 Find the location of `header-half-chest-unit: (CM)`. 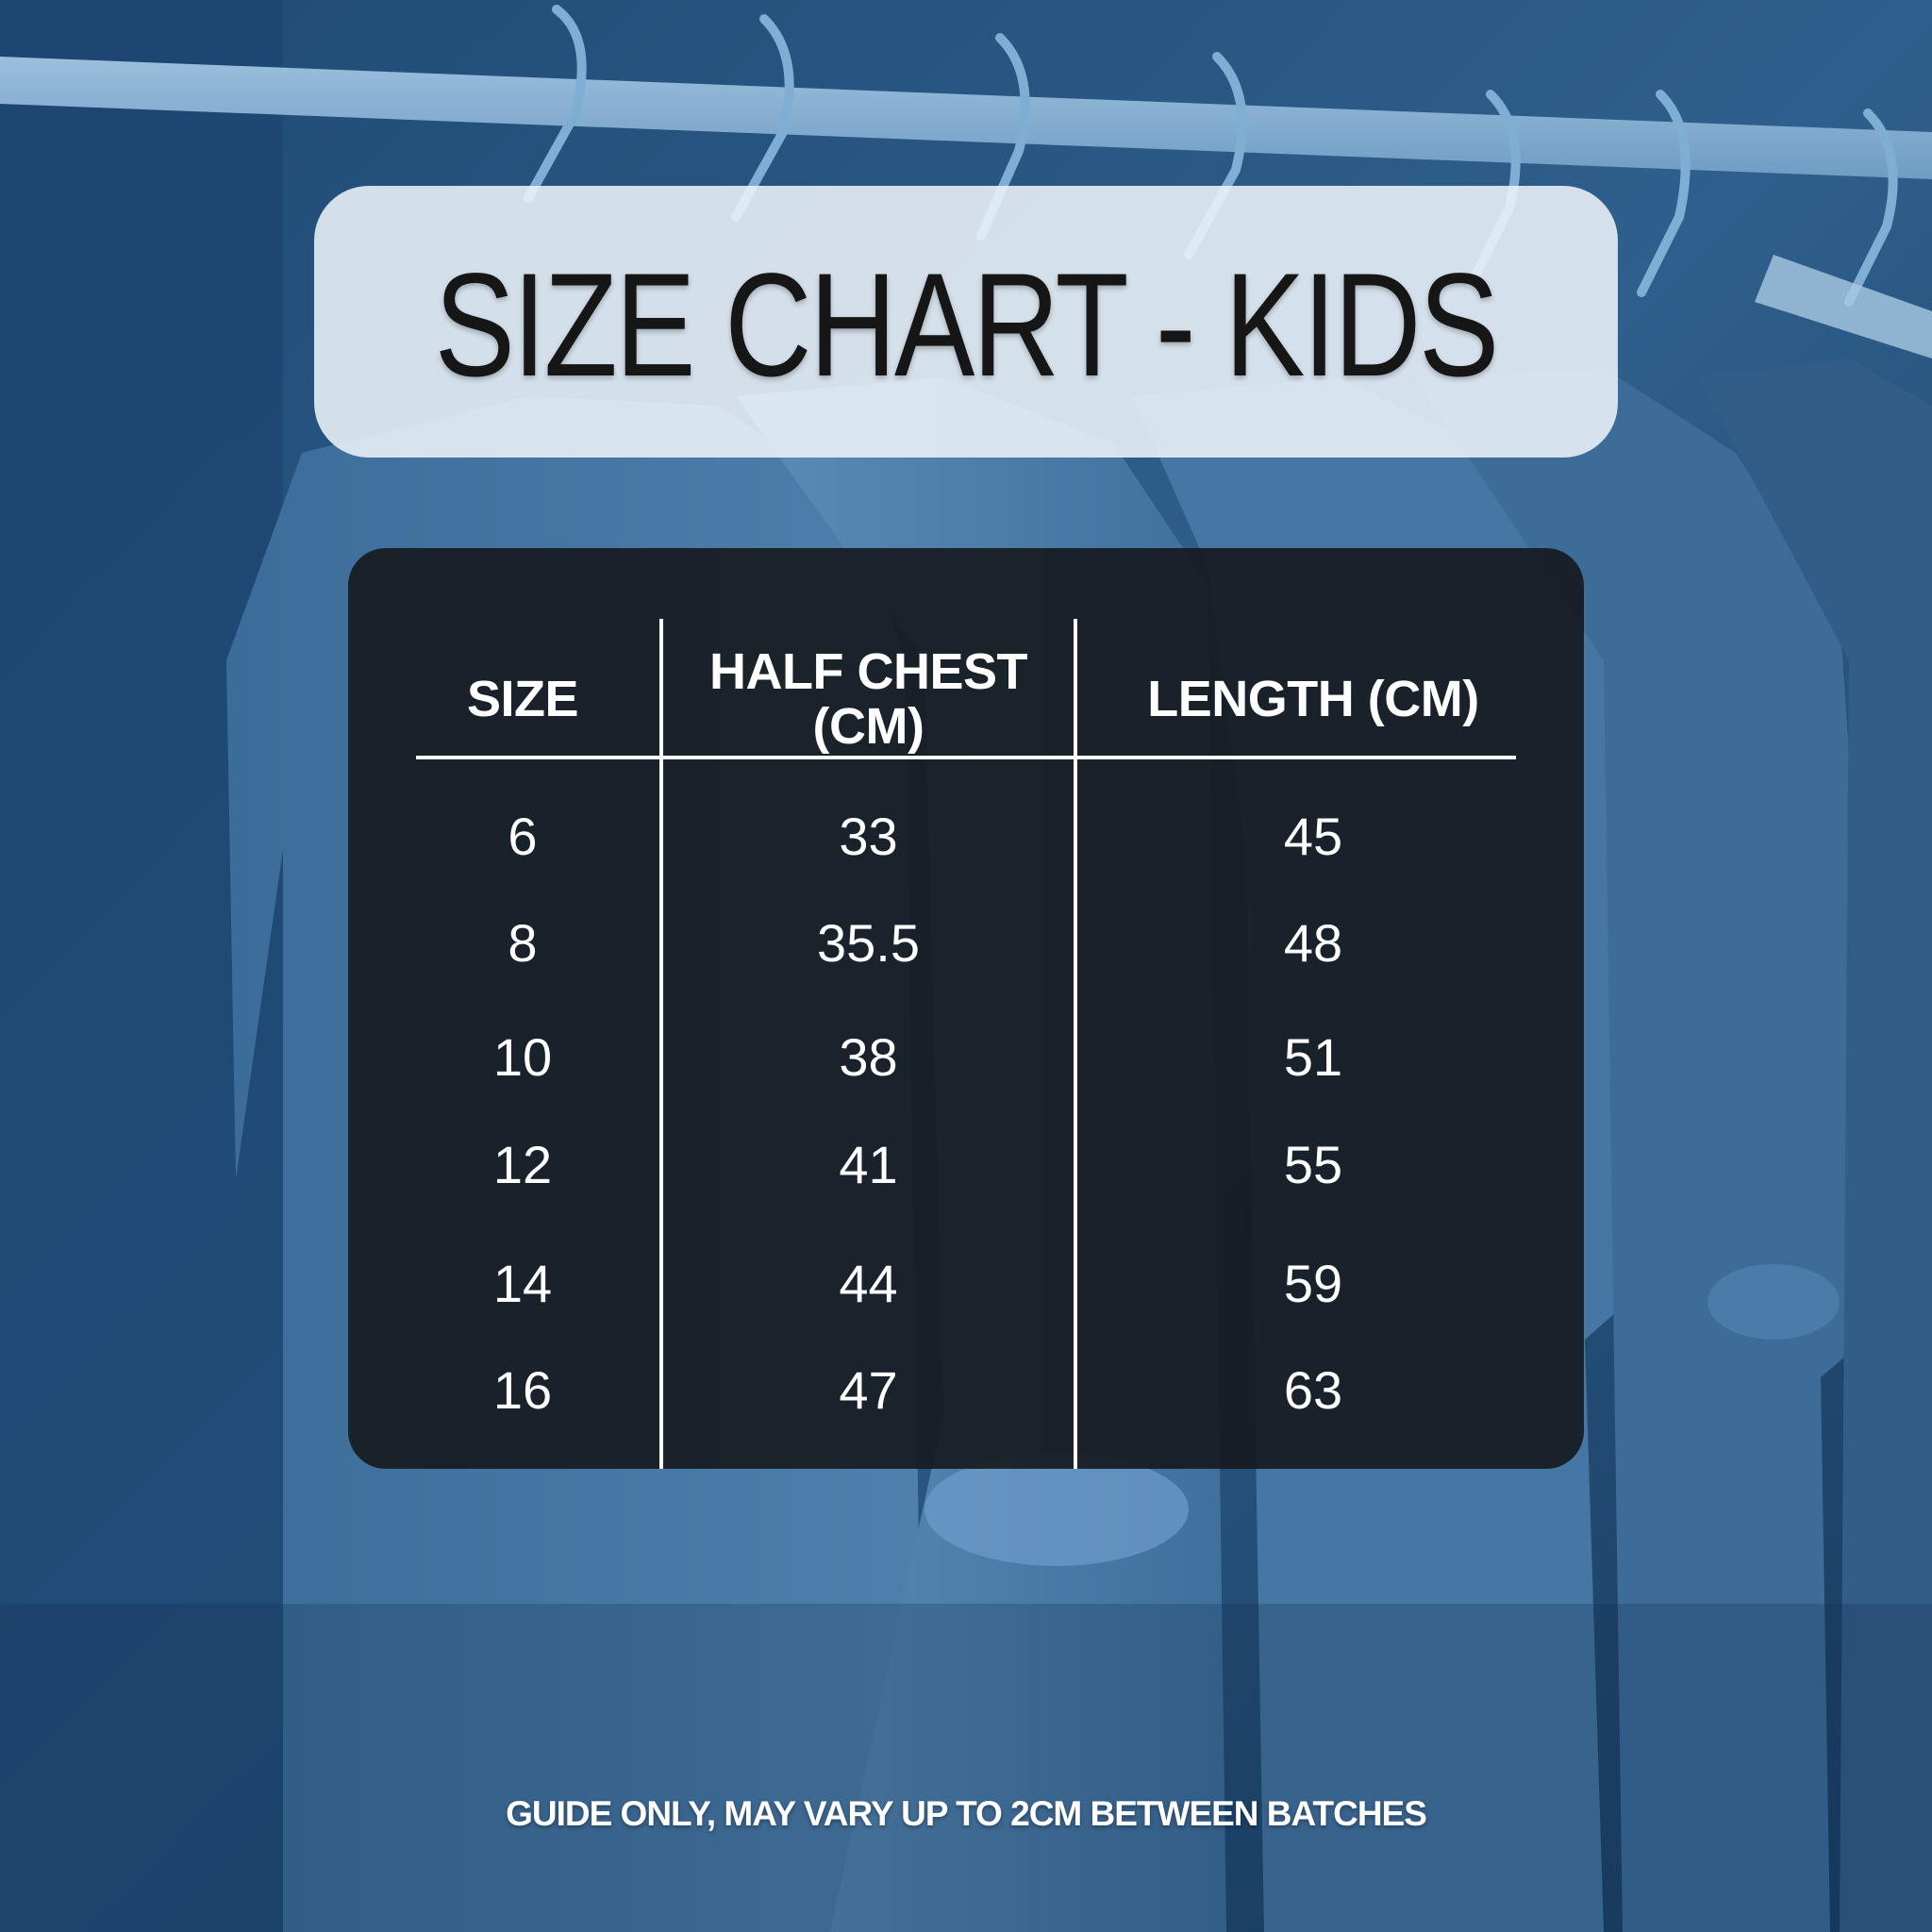

header-half-chest-unit: (CM) is located at coordinates (868, 726).